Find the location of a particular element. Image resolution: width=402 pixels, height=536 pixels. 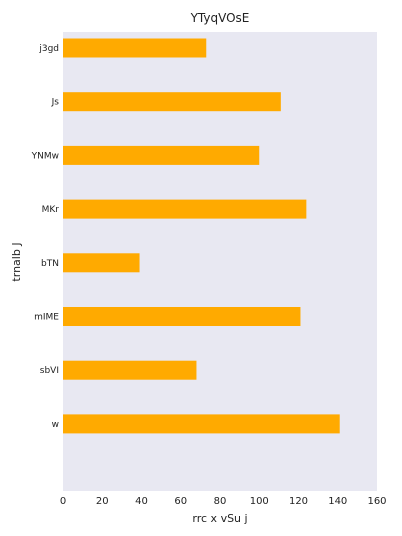

y-tick-label: MKr is located at coordinates (51, 210).